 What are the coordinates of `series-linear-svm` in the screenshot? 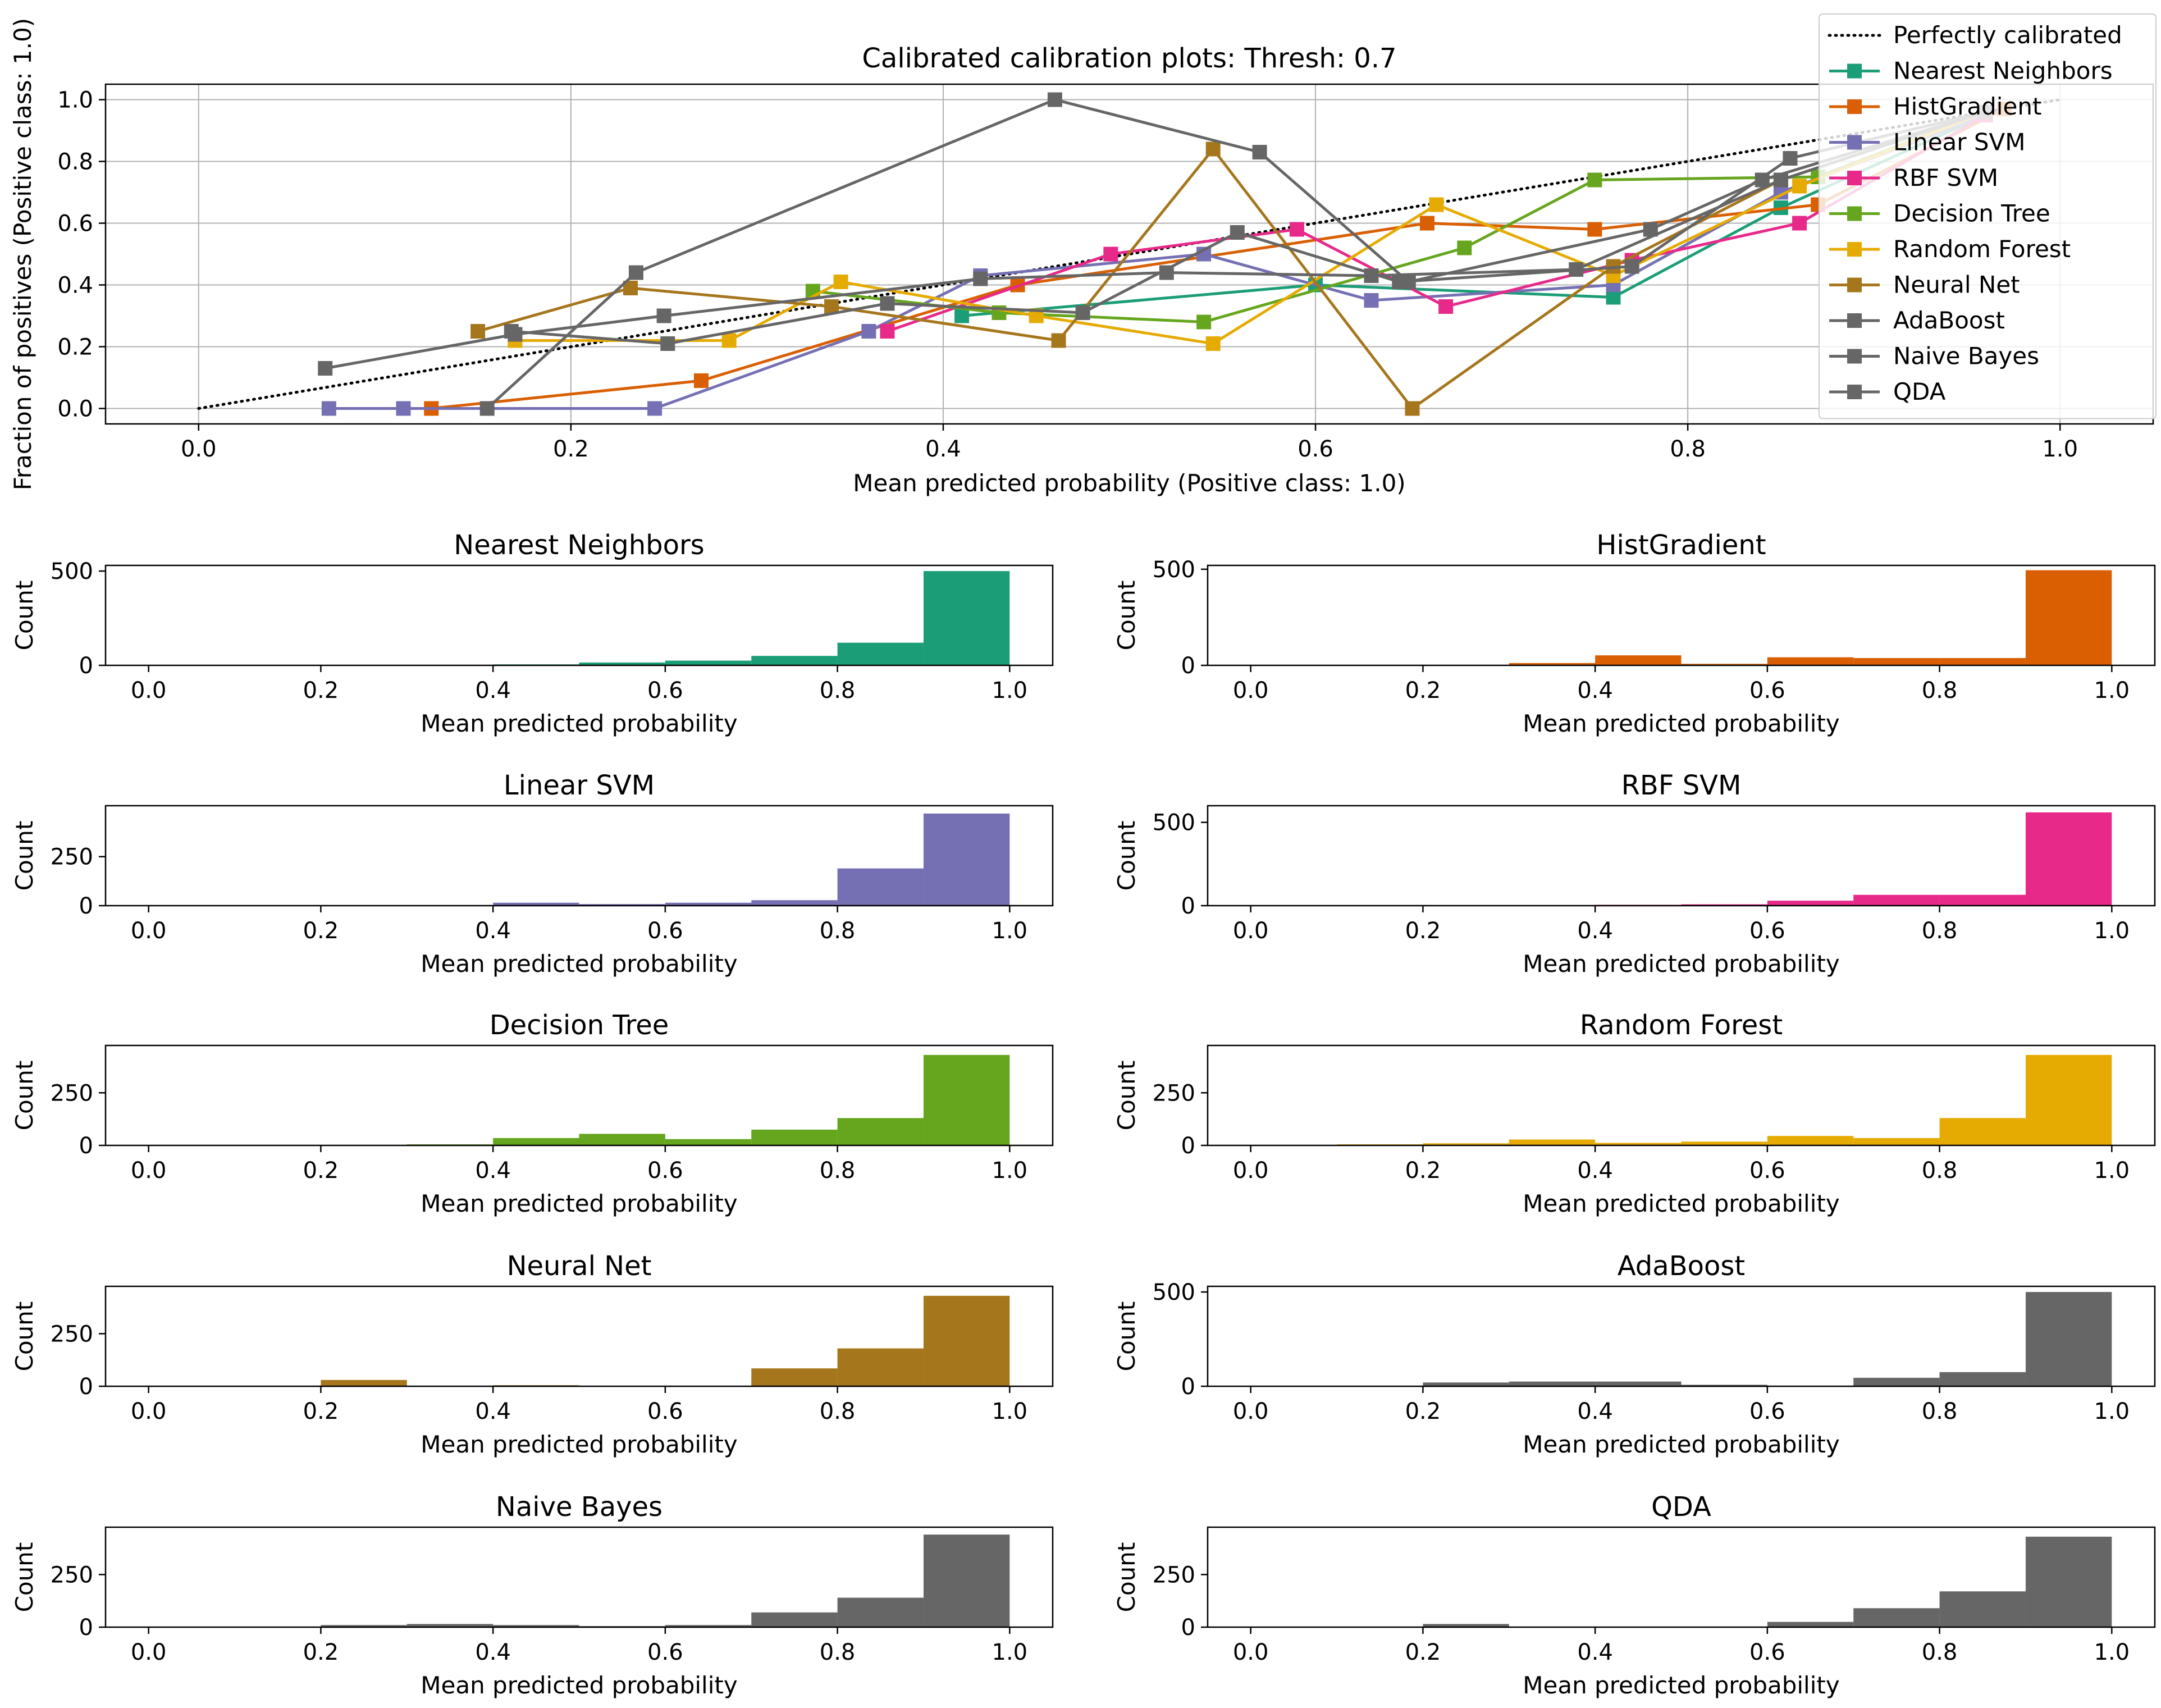 It's located at (1157, 262).